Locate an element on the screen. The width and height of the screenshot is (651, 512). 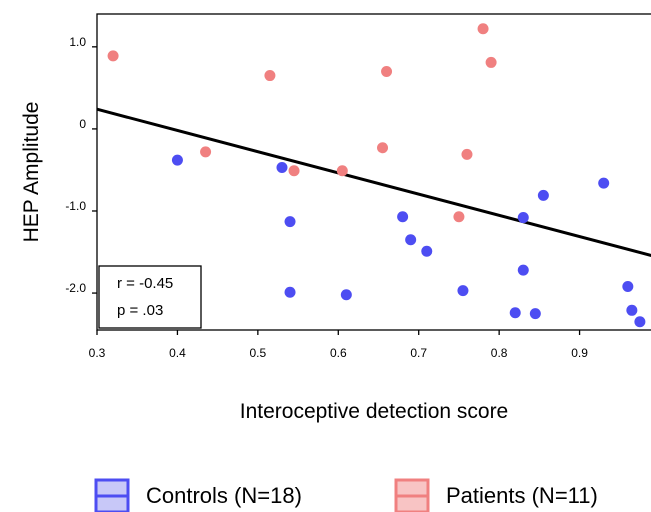
legend-label-patients: Patients (N=11) is located at coordinates (522, 495).